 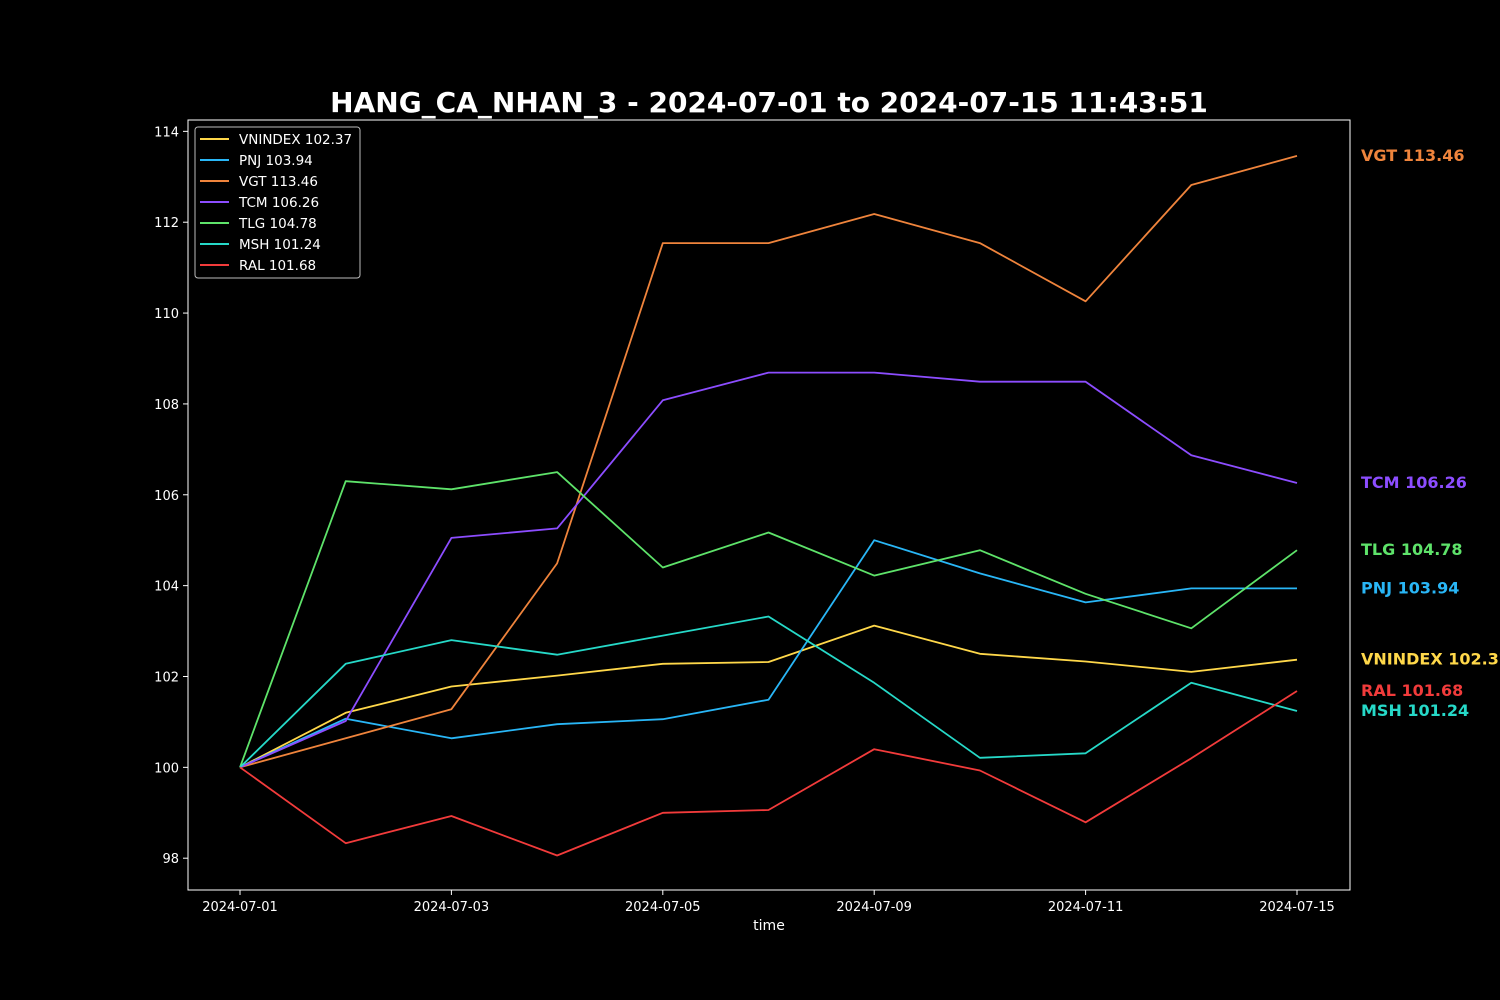 What do you see at coordinates (280, 245) in the screenshot?
I see `legend-entry-msh: MSH 101.24` at bounding box center [280, 245].